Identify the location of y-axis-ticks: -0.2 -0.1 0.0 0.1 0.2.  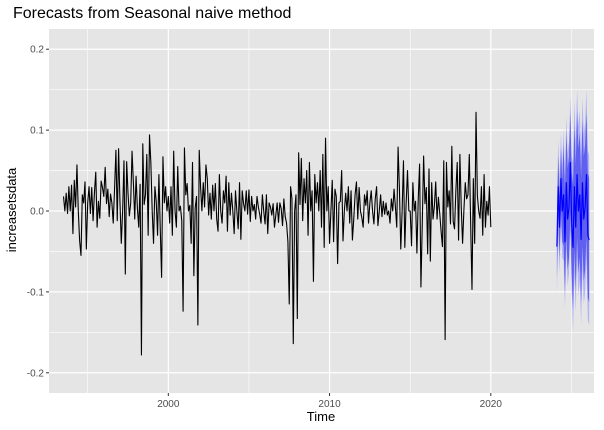
(38, 212).